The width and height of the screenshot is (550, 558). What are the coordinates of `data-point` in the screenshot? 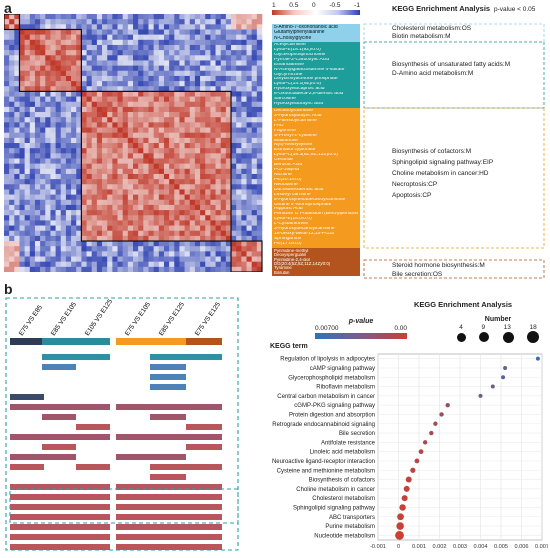 It's located at (425, 442).